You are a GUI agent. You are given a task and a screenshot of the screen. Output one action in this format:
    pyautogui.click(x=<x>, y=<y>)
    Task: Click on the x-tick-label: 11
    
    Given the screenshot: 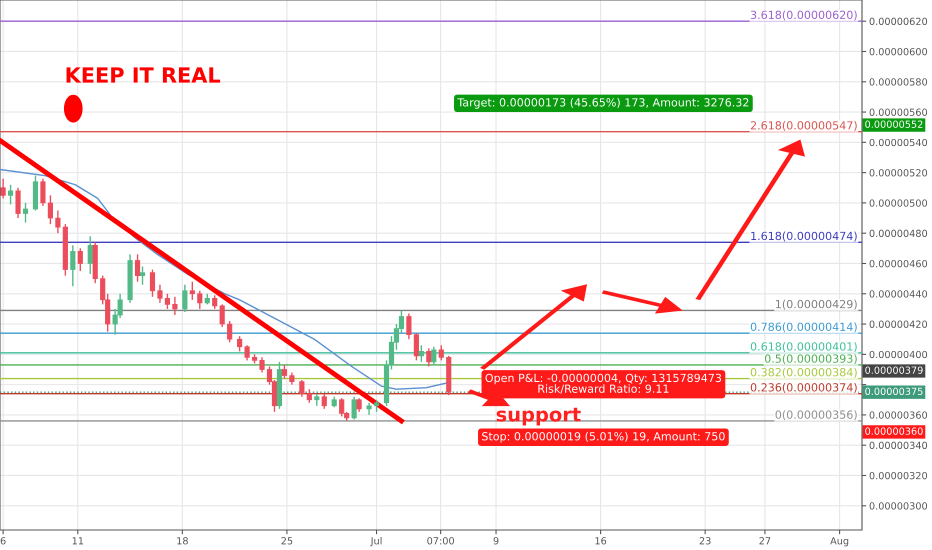 What is the action you would take?
    pyautogui.click(x=78, y=540)
    